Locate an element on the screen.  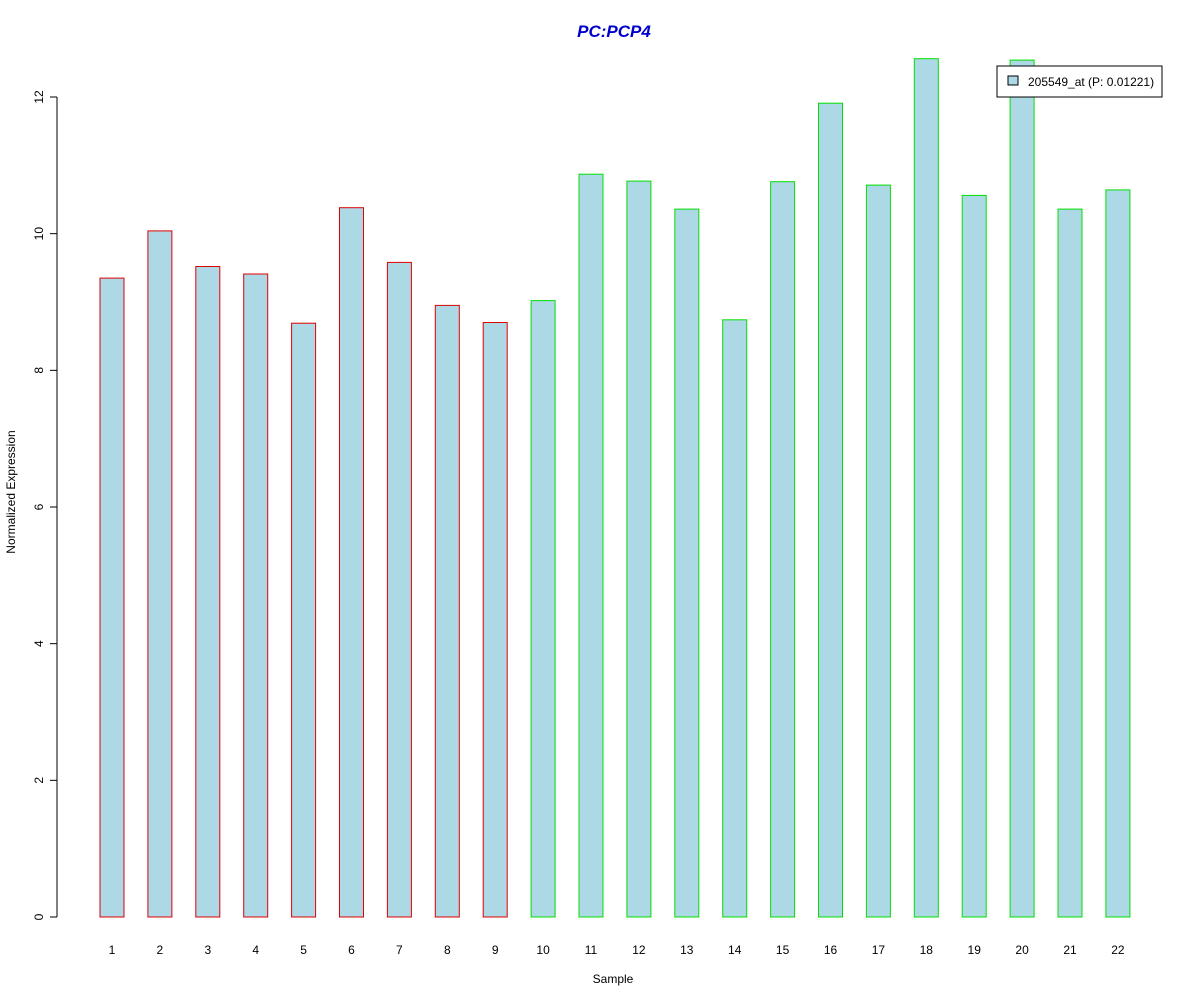
x-axis-label: Sample is located at coordinates (613, 979).